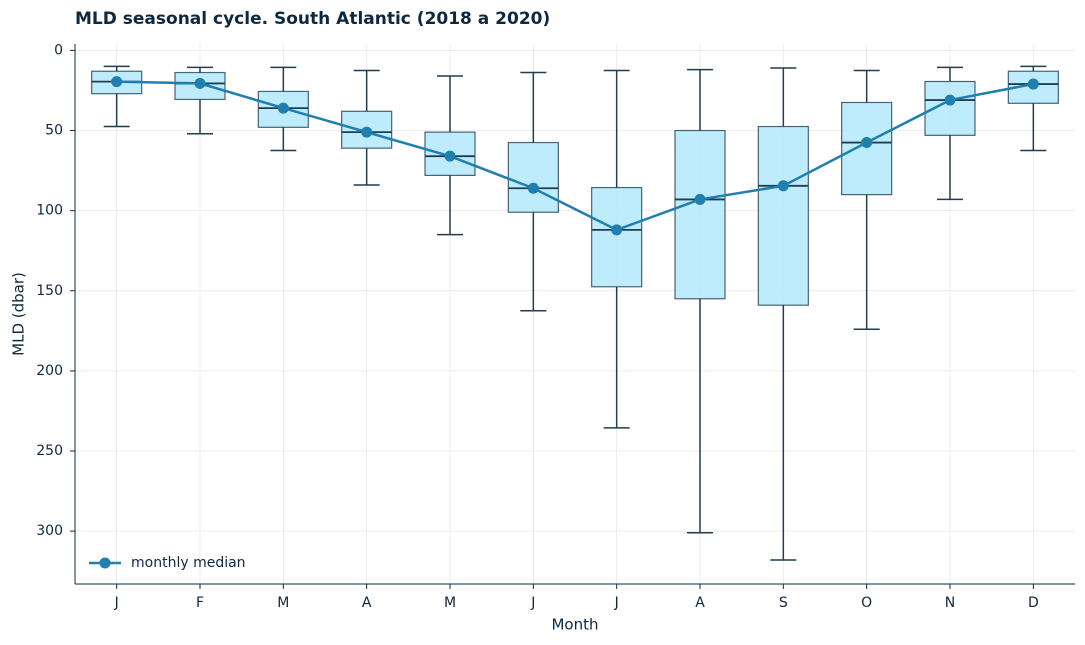  What do you see at coordinates (49, 371) in the screenshot?
I see `y-tick-label: 200` at bounding box center [49, 371].